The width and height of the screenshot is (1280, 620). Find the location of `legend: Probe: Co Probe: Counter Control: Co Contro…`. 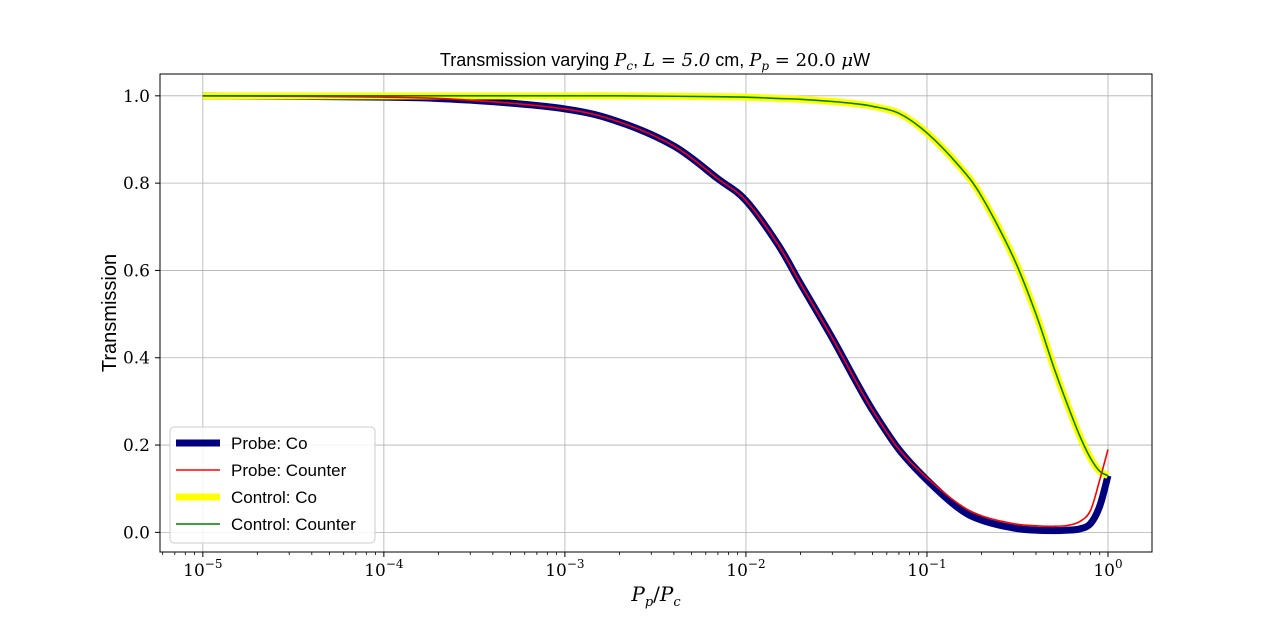

legend: Probe: Co Probe: Counter Control: Co Contro… is located at coordinates (272, 485).